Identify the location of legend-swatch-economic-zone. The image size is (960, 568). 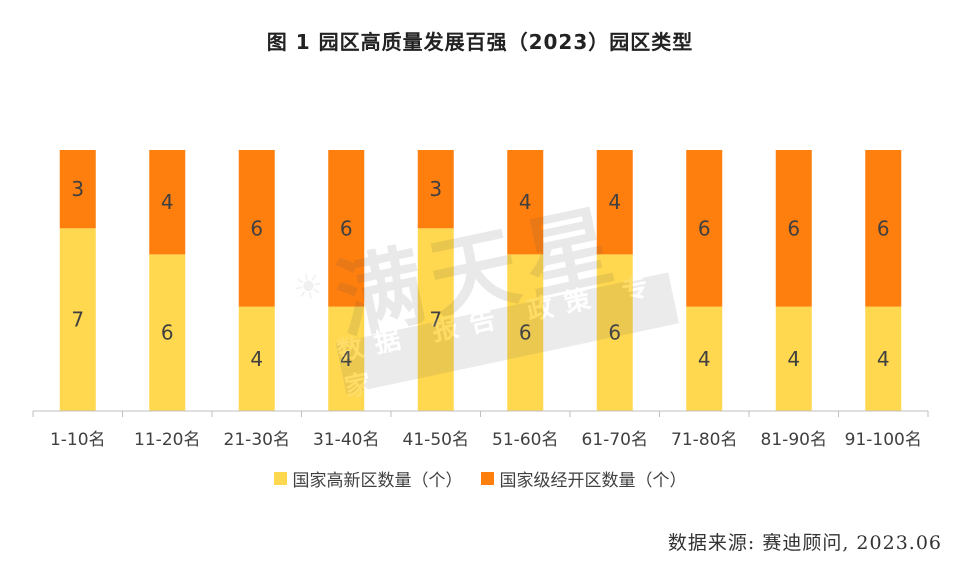
(487, 478).